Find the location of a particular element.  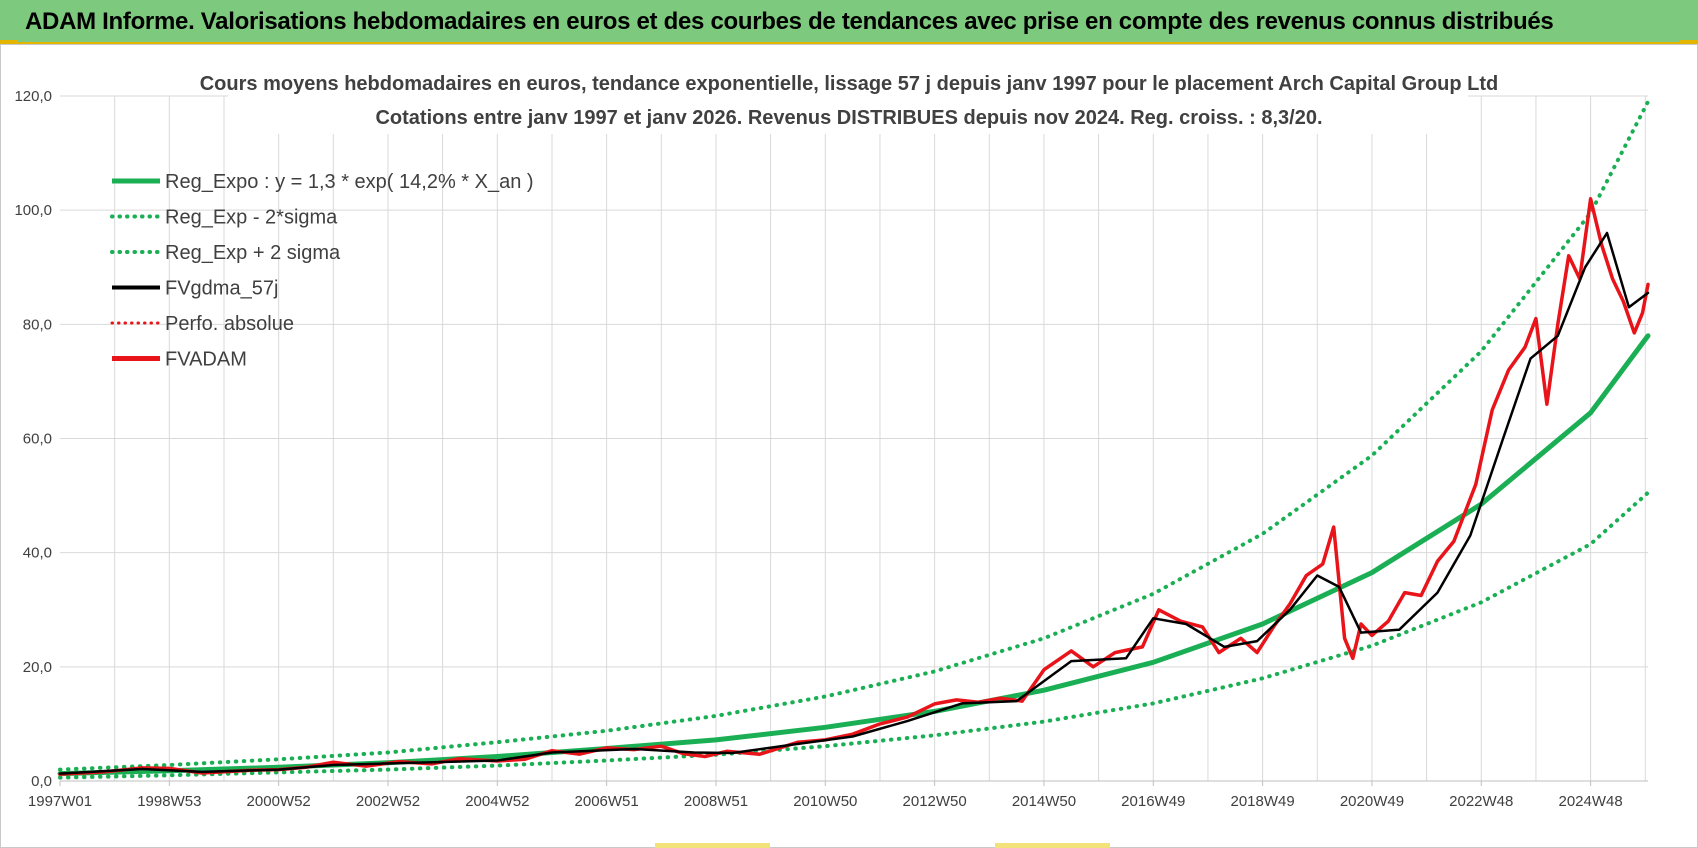

y-tick-label: 120,0 is located at coordinates (33, 96).